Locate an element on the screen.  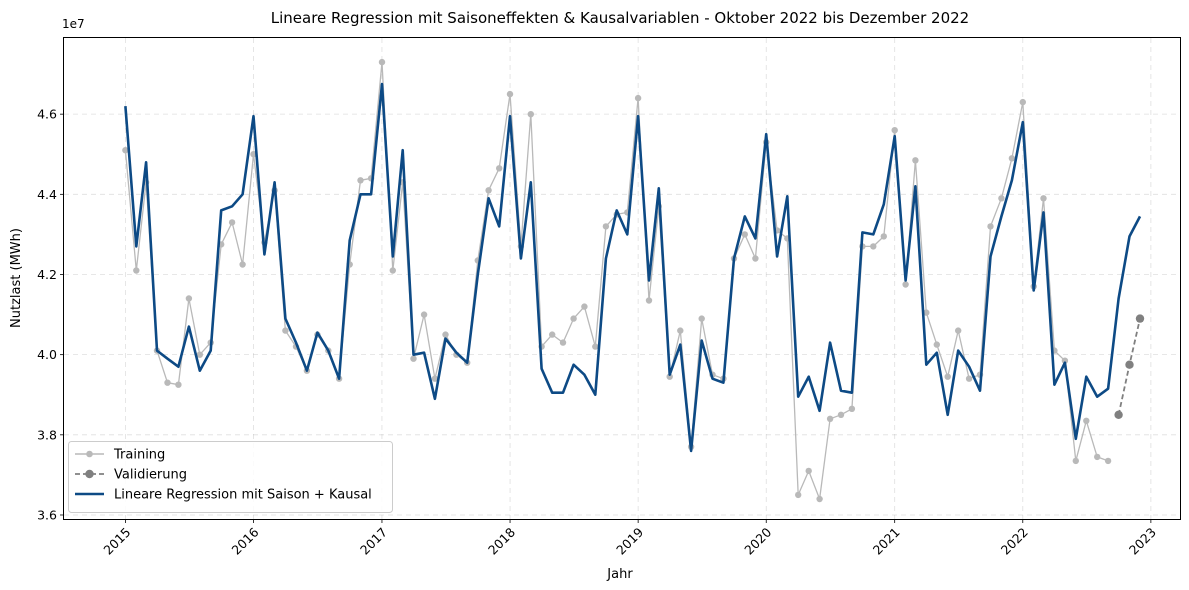
y-tick-label: 3.8 is located at coordinates (47, 434).